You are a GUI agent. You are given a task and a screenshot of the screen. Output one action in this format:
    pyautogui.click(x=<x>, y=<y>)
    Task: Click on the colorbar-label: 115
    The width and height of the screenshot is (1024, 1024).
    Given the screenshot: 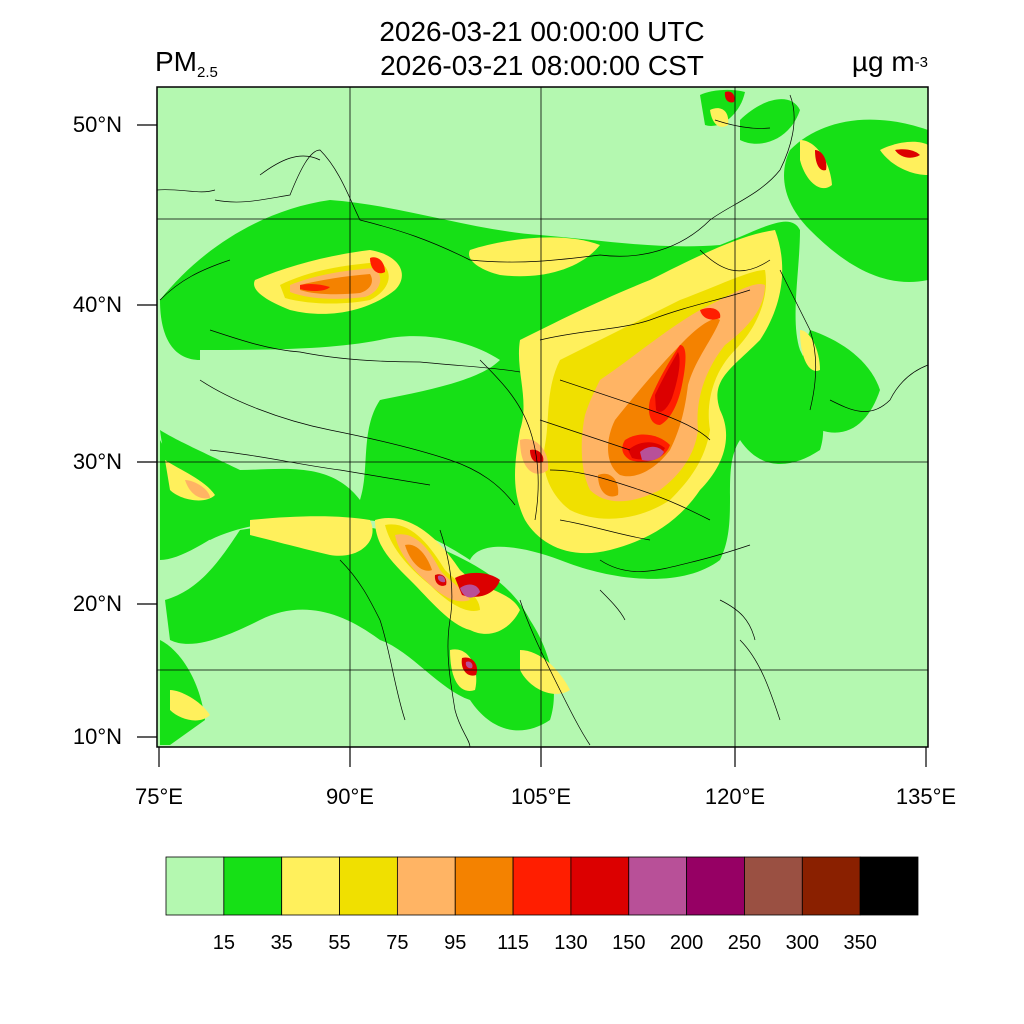 What is the action you would take?
    pyautogui.click(x=513, y=943)
    